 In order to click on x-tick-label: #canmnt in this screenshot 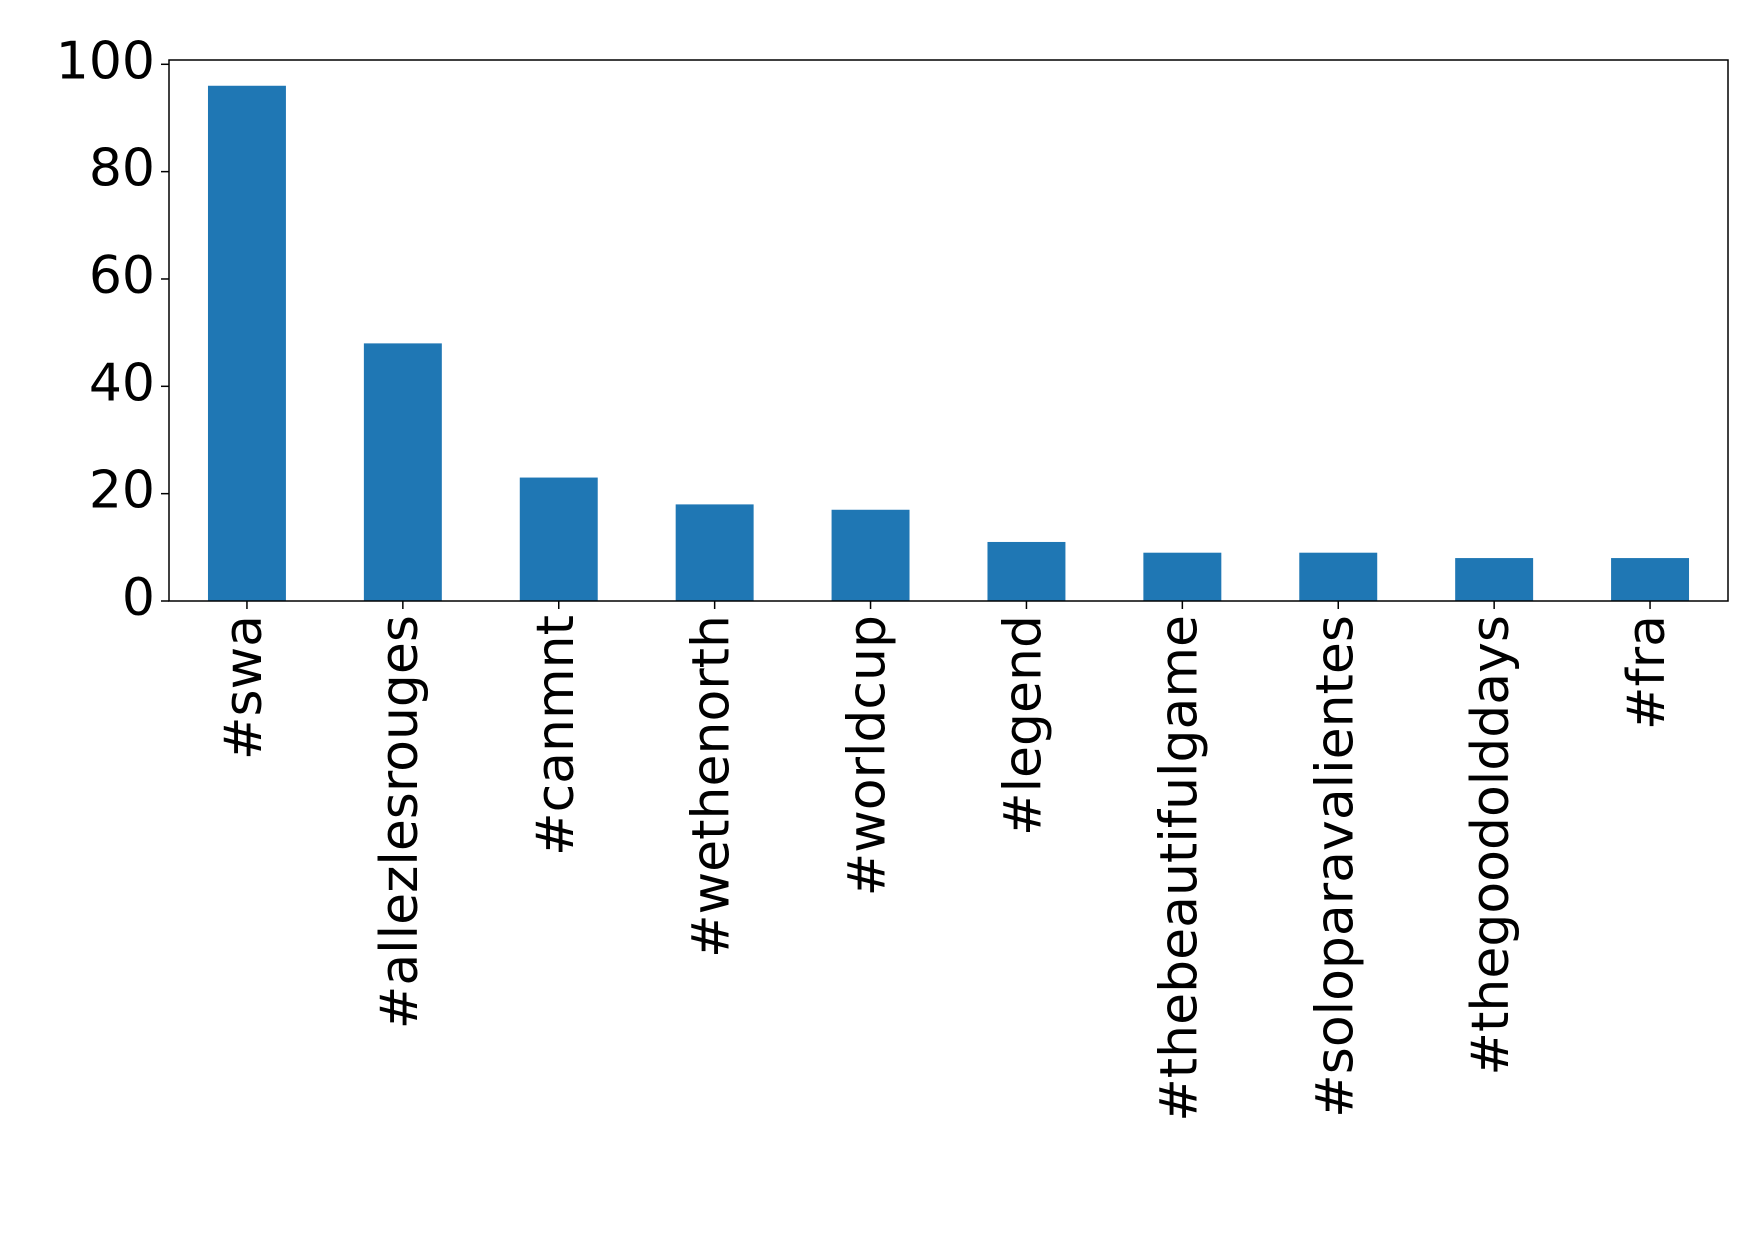, I will do `click(556, 735)`.